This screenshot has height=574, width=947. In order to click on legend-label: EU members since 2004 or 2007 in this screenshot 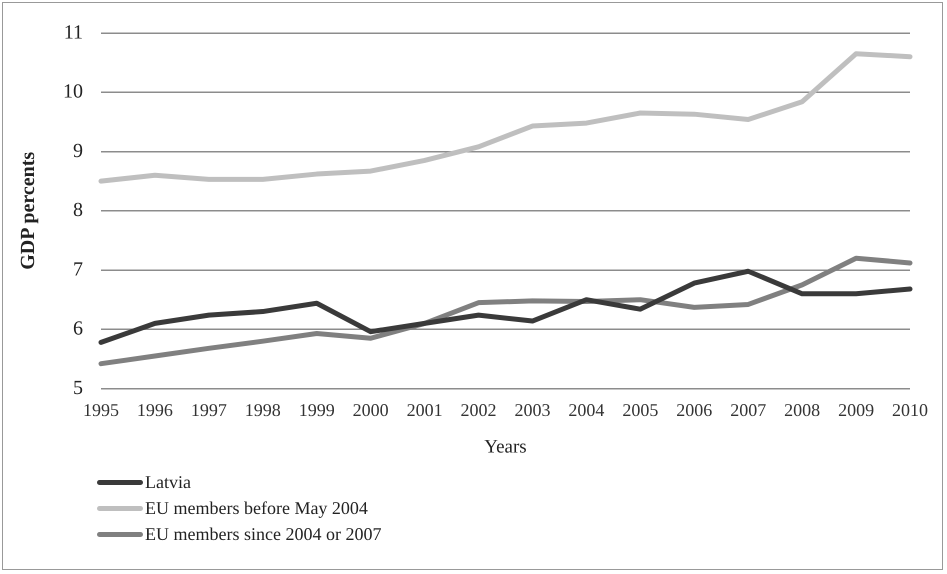, I will do `click(263, 534)`.